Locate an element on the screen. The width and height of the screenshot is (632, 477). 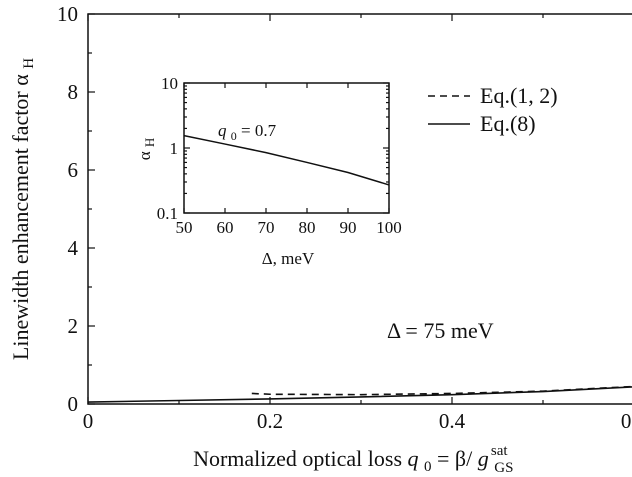
inset-y-tick-label: 1 is located at coordinates (174, 148).